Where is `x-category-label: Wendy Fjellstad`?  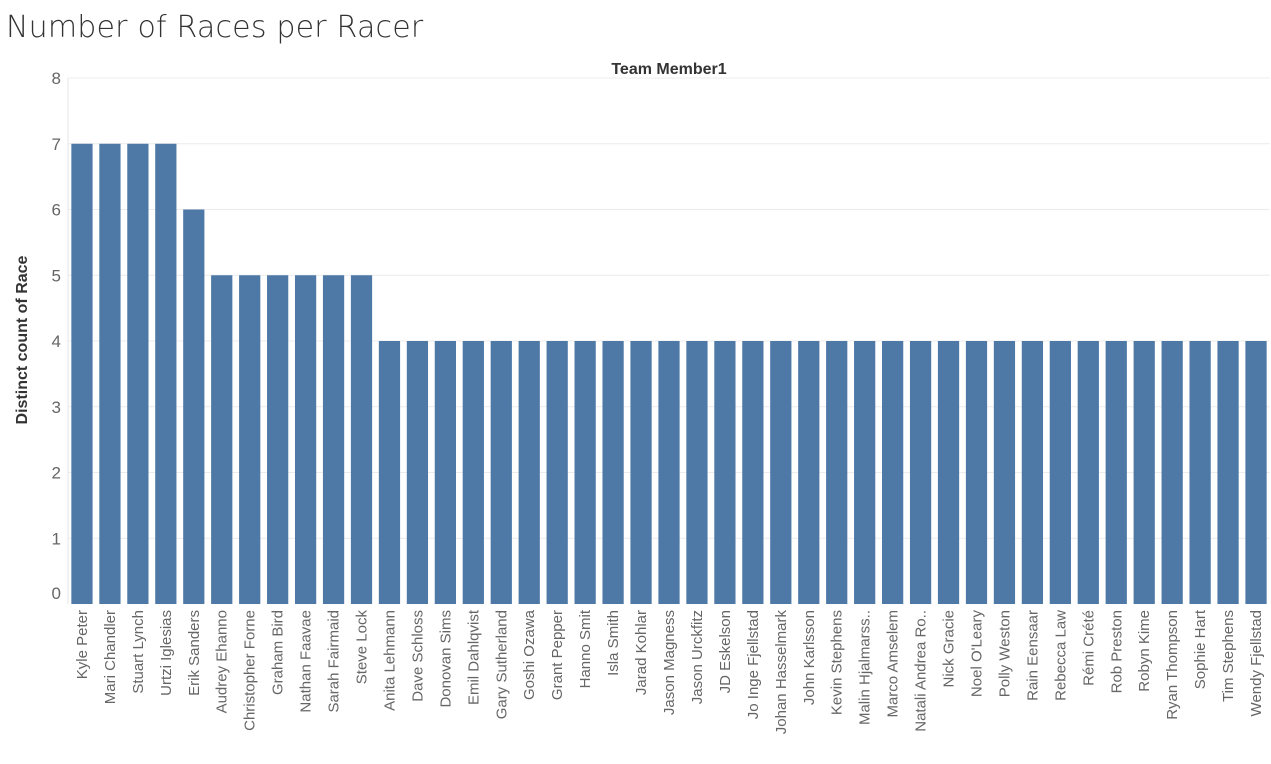
x-category-label: Wendy Fjellstad is located at coordinates (1256, 663).